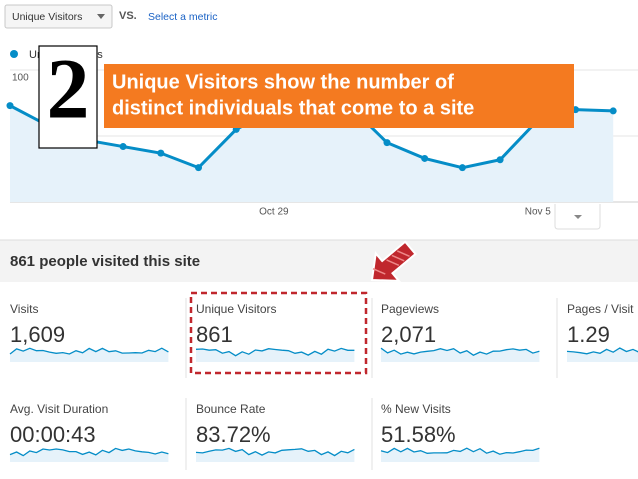  Describe the element at coordinates (59, 409) in the screenshot. I see `metric-label: Avg. Visit Duration` at that location.